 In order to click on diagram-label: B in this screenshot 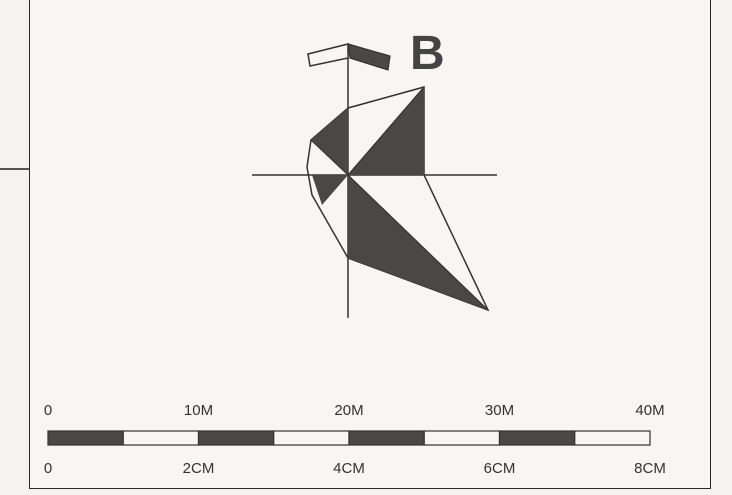, I will do `click(427, 53)`.